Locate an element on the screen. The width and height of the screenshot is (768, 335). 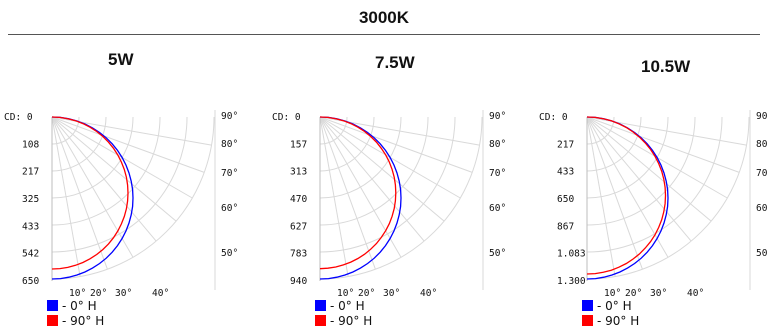
chart-grid is located at coordinates (133, 198).